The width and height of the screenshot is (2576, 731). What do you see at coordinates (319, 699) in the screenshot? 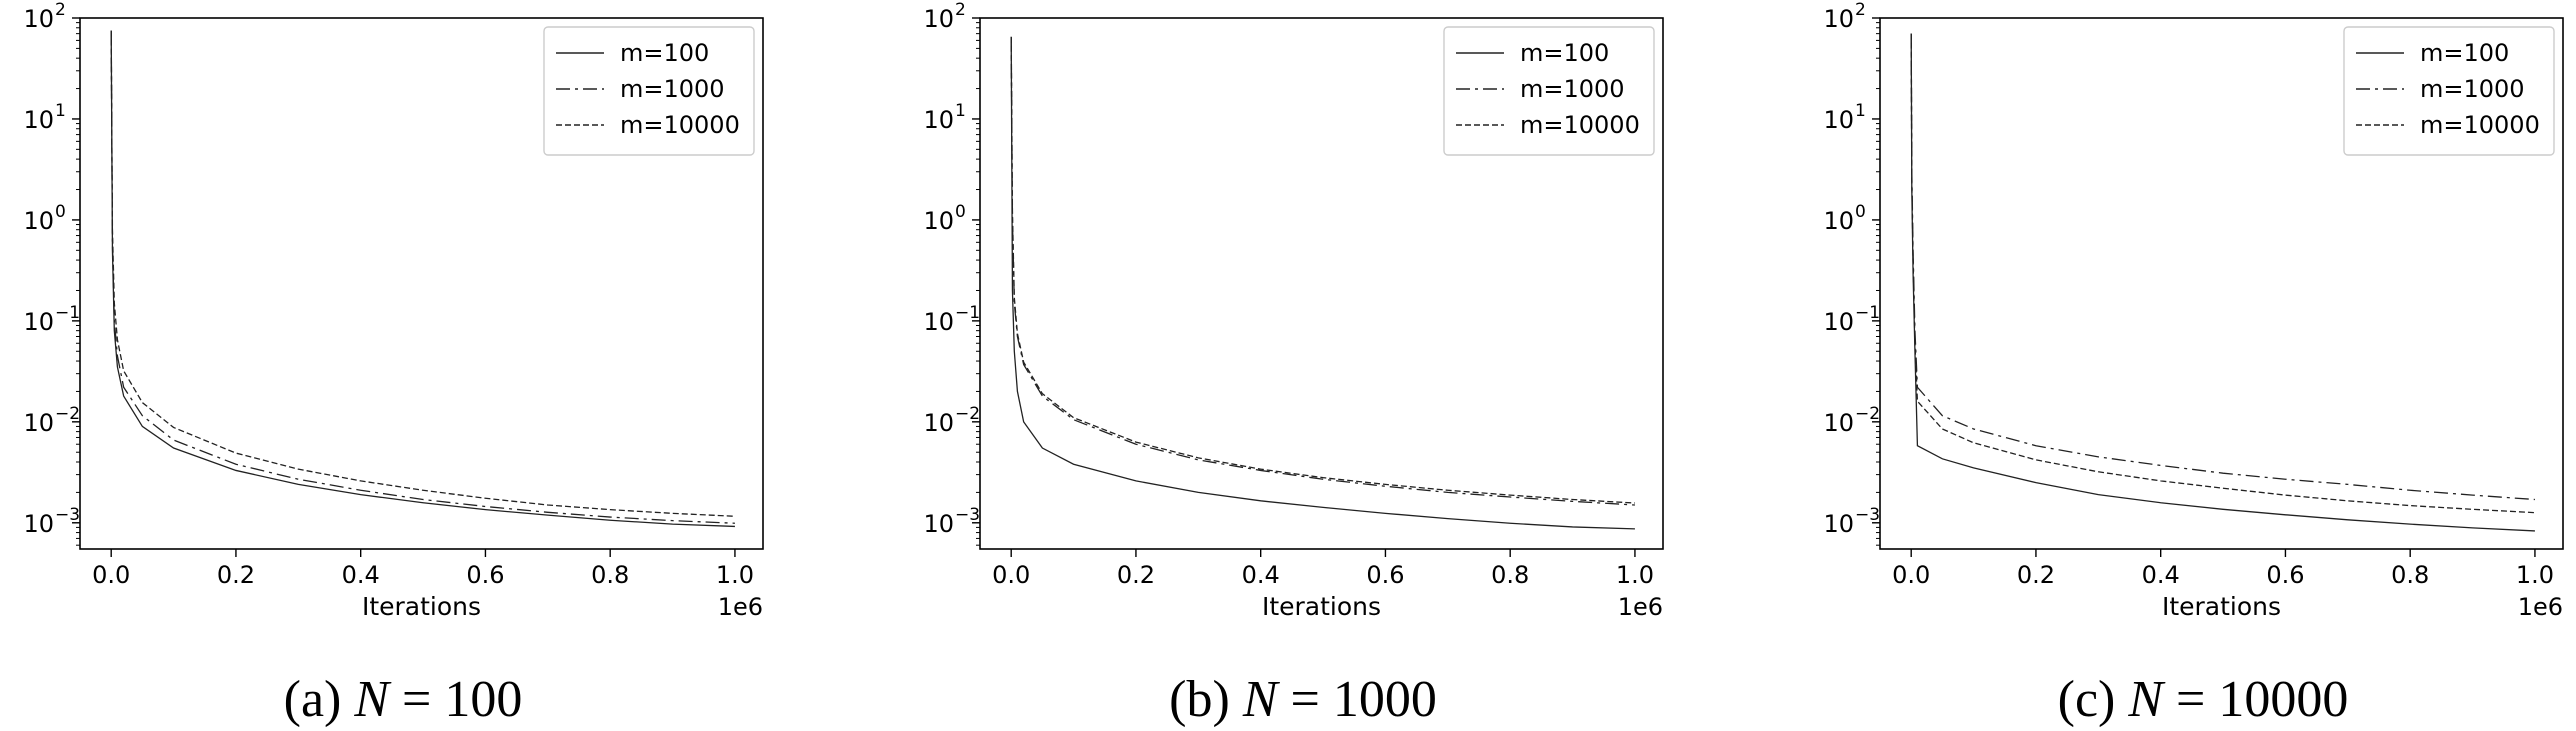
I see `caption-prefix: (a)` at bounding box center [319, 699].